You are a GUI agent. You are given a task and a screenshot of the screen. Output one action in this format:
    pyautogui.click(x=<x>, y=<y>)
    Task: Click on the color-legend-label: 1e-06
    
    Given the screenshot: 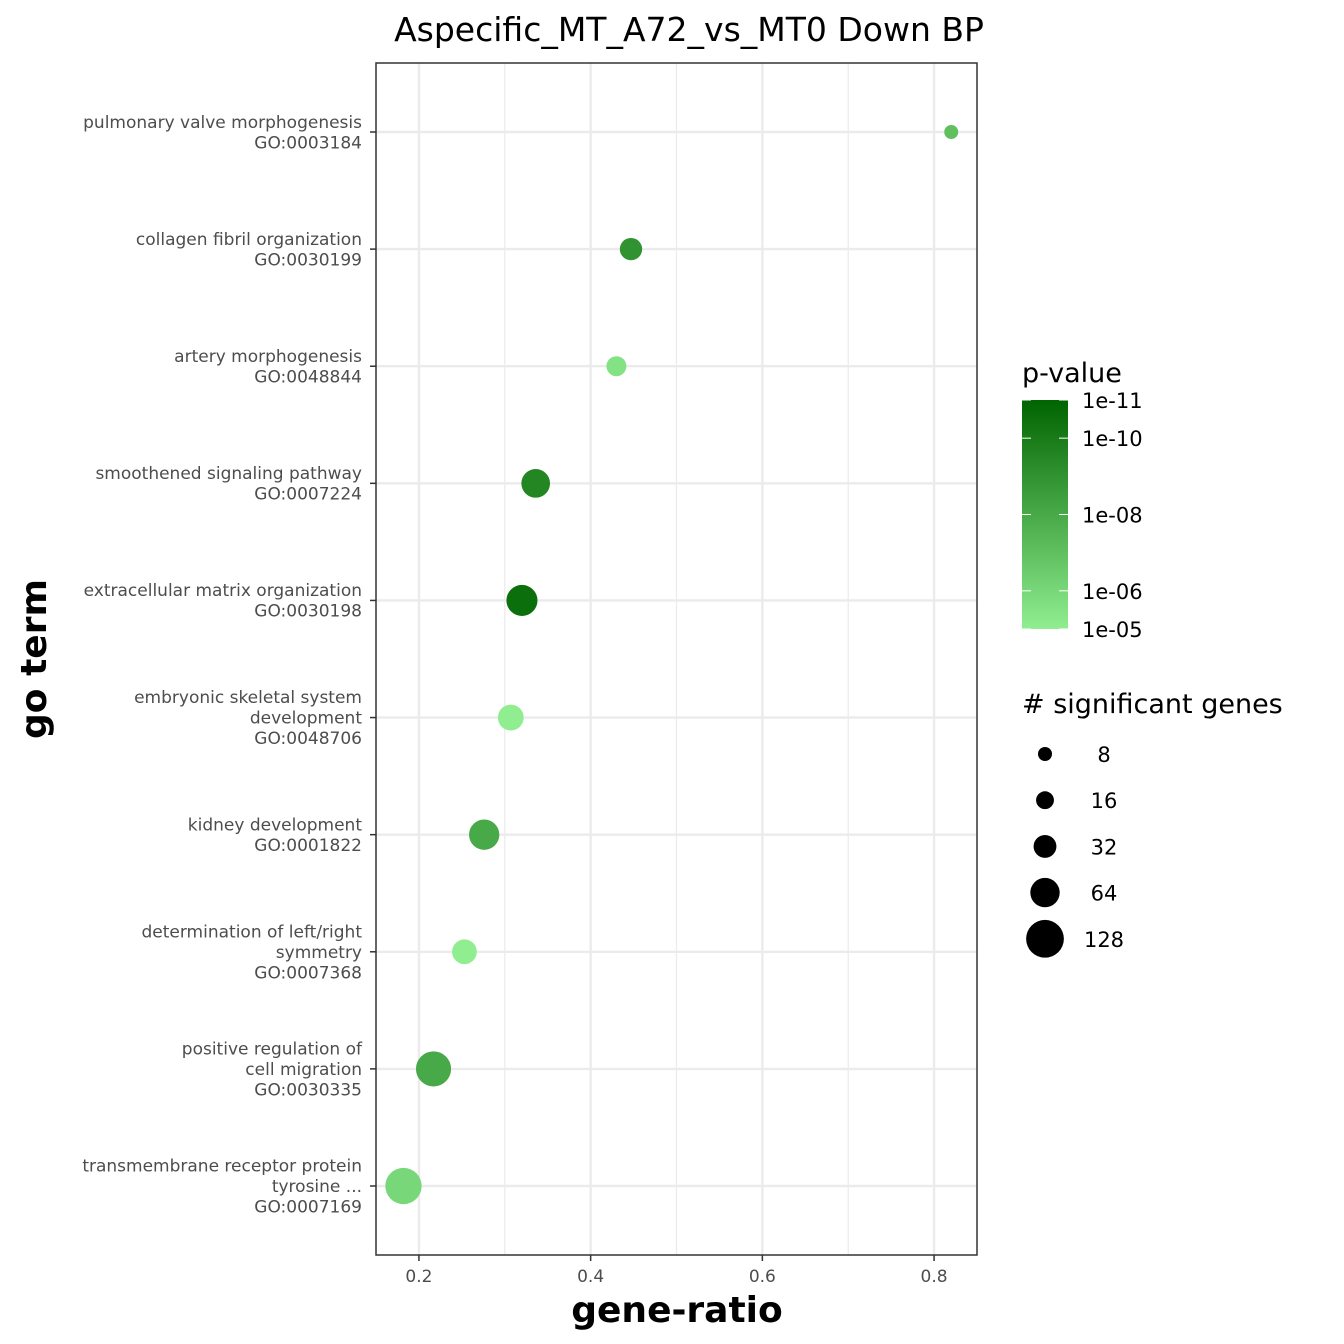 What is the action you would take?
    pyautogui.click(x=1112, y=592)
    